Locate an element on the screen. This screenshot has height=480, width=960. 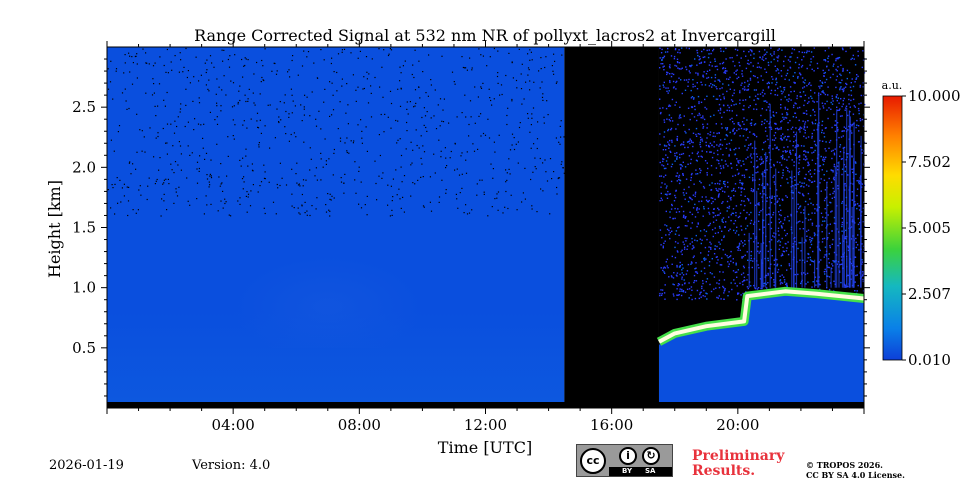
colorbar is located at coordinates (892, 228).